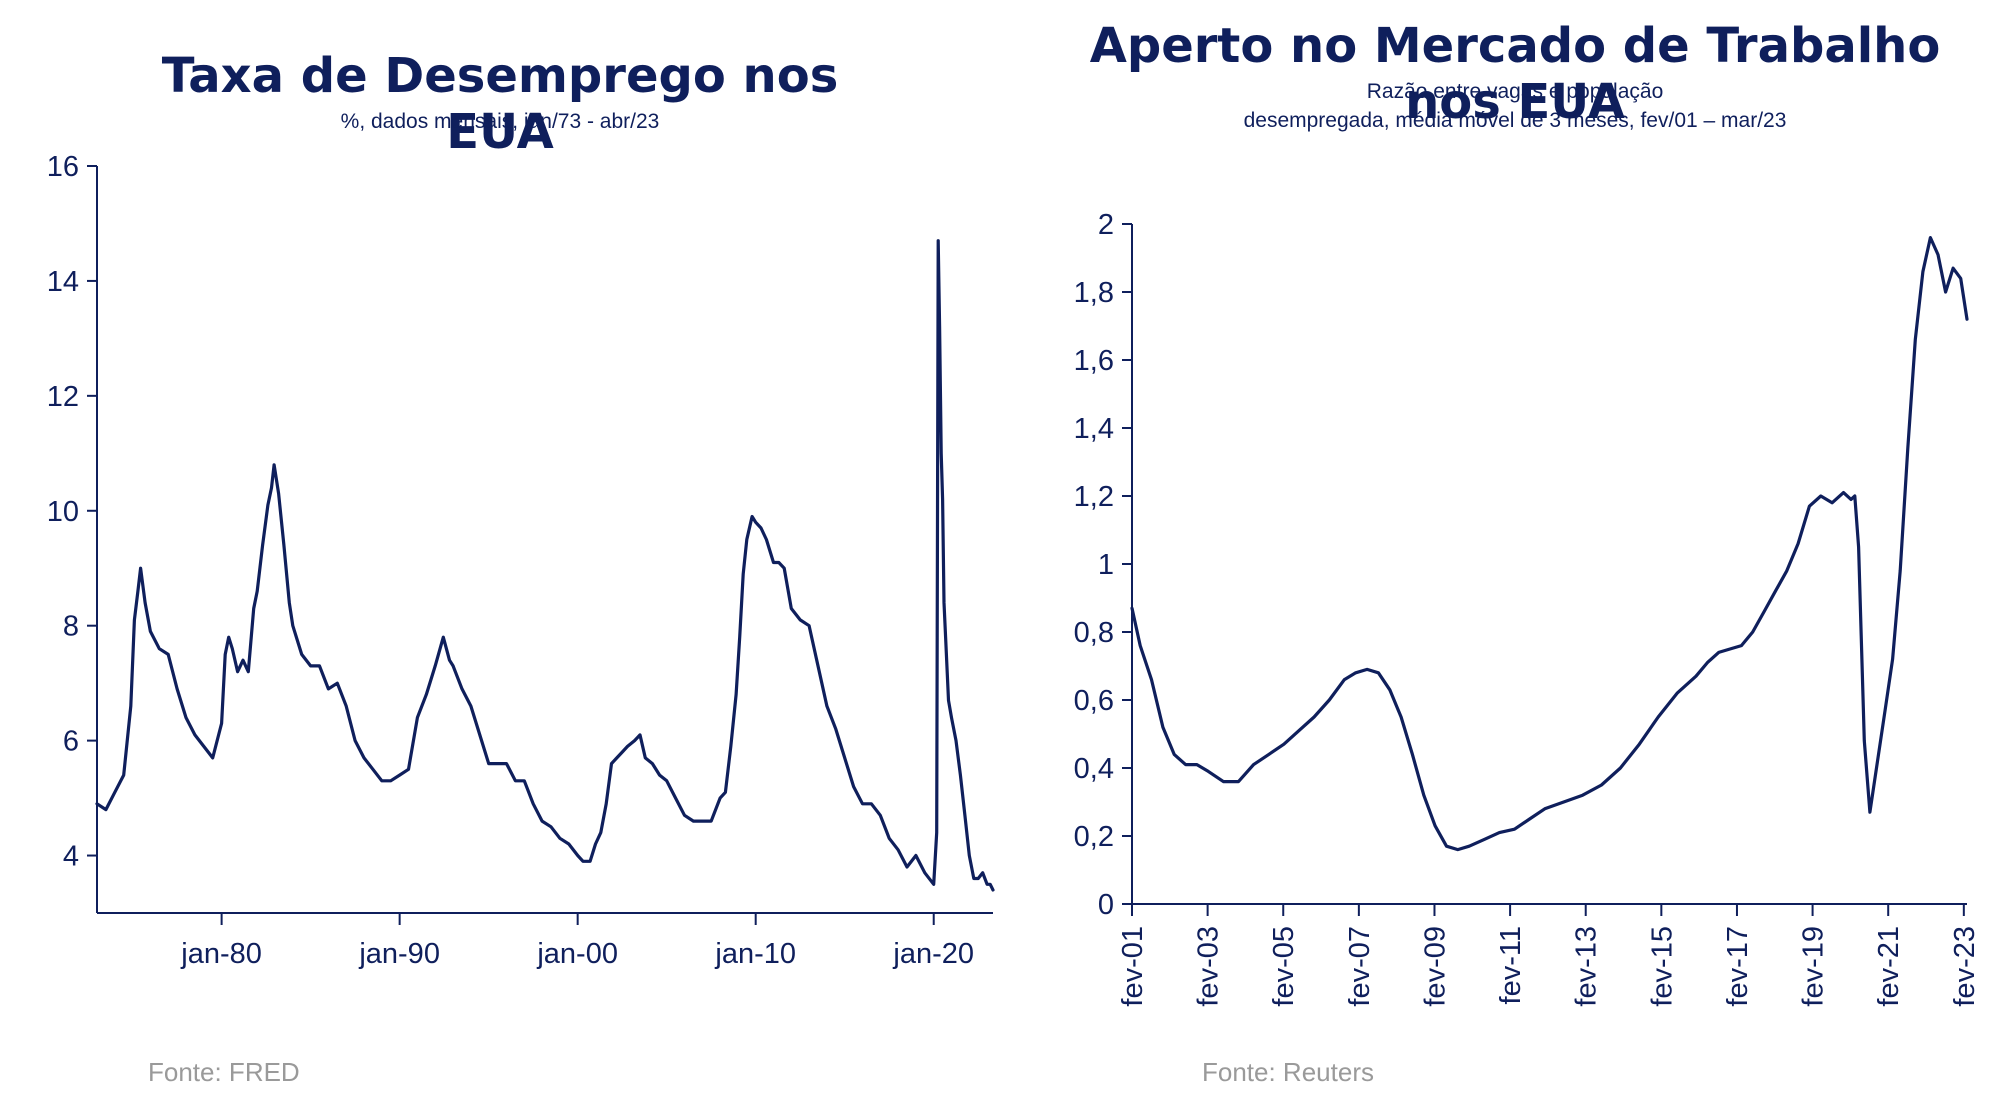 The height and width of the screenshot is (1102, 2000). What do you see at coordinates (63, 282) in the screenshot?
I see `y-tick-label: 14` at bounding box center [63, 282].